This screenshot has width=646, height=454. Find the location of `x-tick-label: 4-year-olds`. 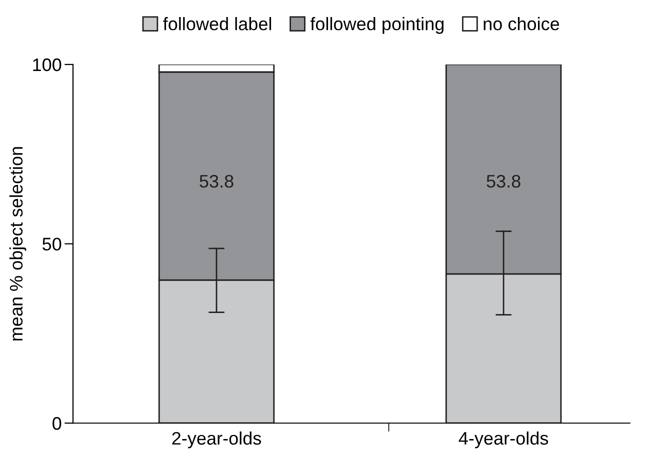

x-tick-label: 4-year-olds is located at coordinates (503, 439).